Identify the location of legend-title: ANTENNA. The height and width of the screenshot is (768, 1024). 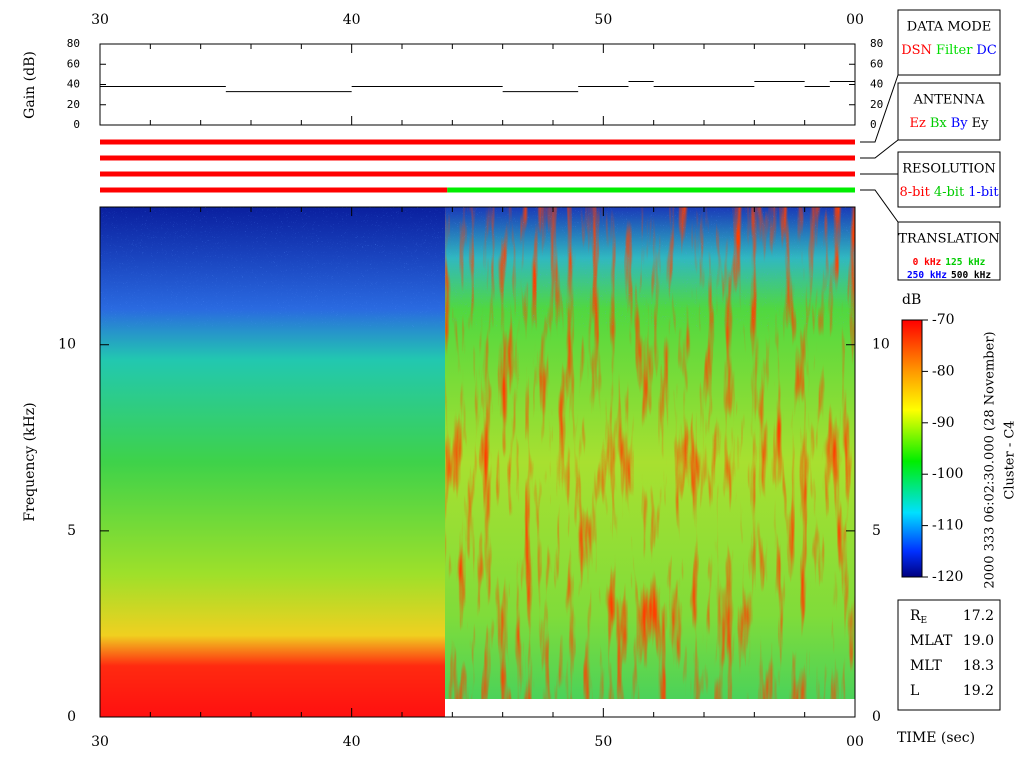
(948, 100).